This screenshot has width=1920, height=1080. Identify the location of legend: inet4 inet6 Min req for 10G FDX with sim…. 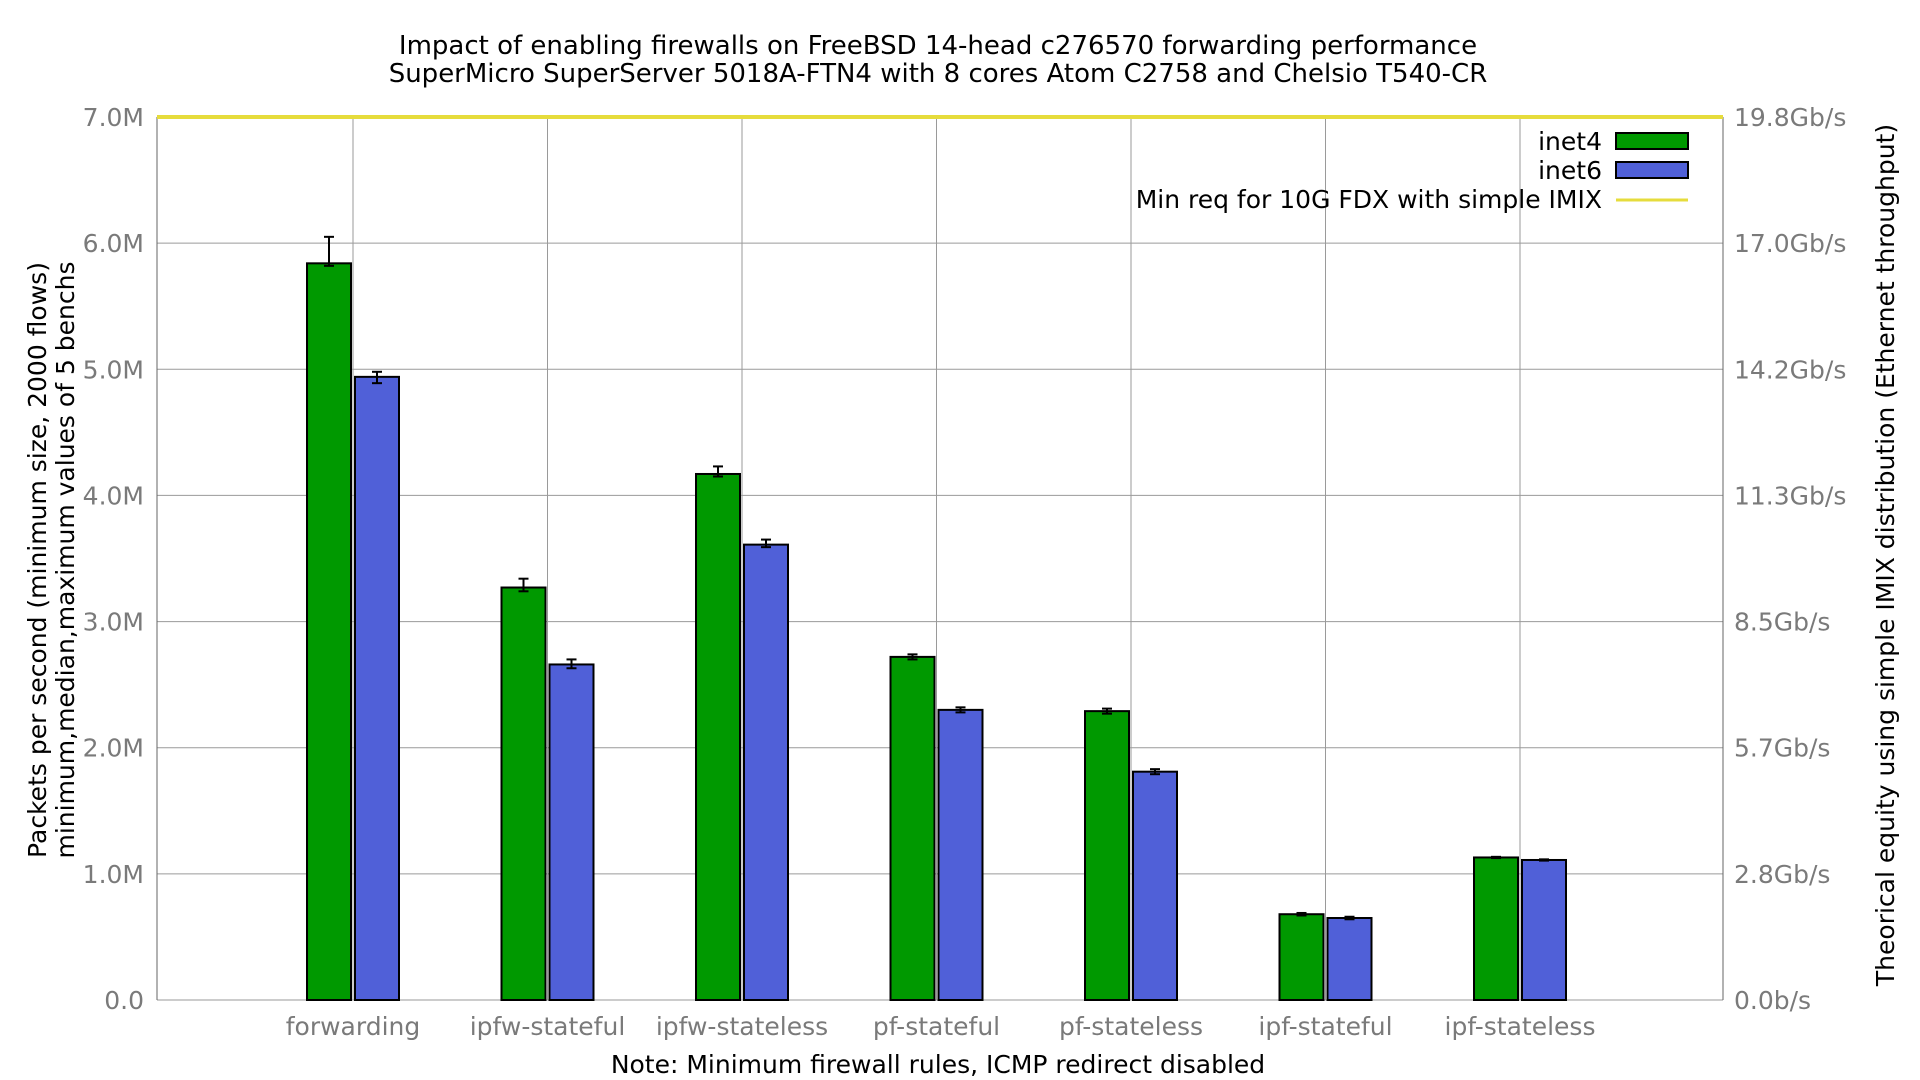
(1412, 170).